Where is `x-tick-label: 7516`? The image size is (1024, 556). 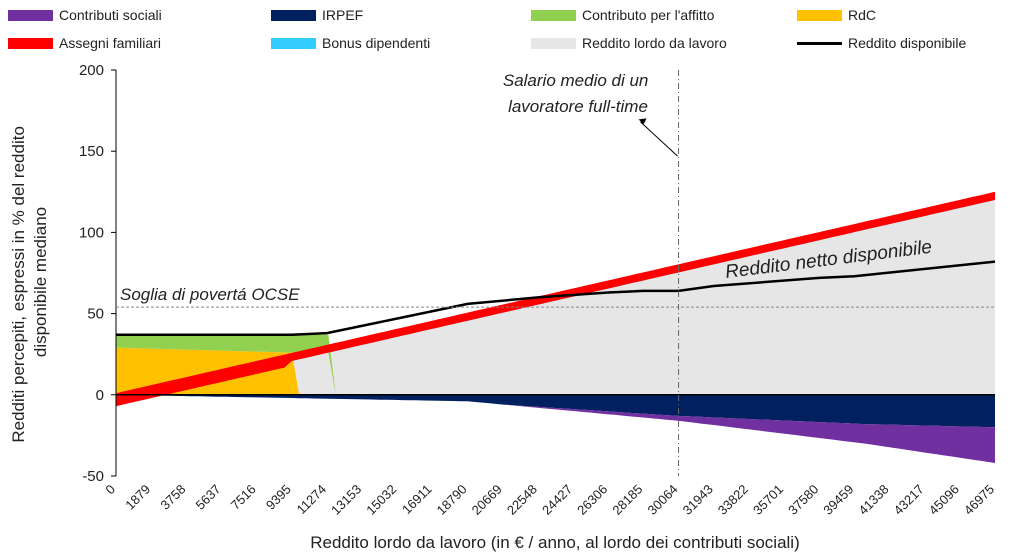 x-tick-label: 7516 is located at coordinates (243, 497).